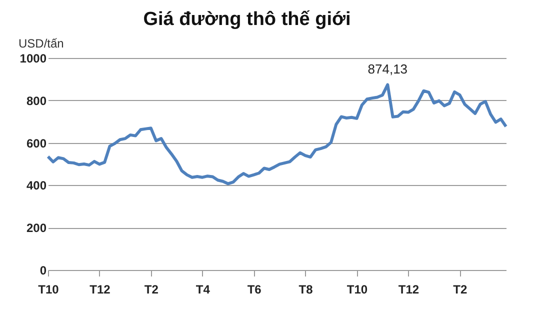 This screenshot has height=333, width=550. I want to click on y-tick-label: 800, so click(36, 101).